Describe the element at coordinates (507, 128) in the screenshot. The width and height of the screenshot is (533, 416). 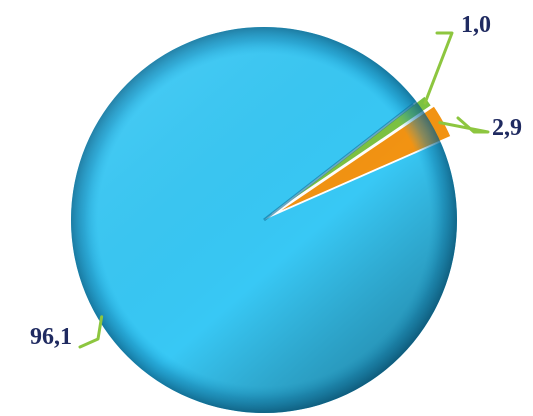
I see `data-label-2-9: 2,9` at that location.